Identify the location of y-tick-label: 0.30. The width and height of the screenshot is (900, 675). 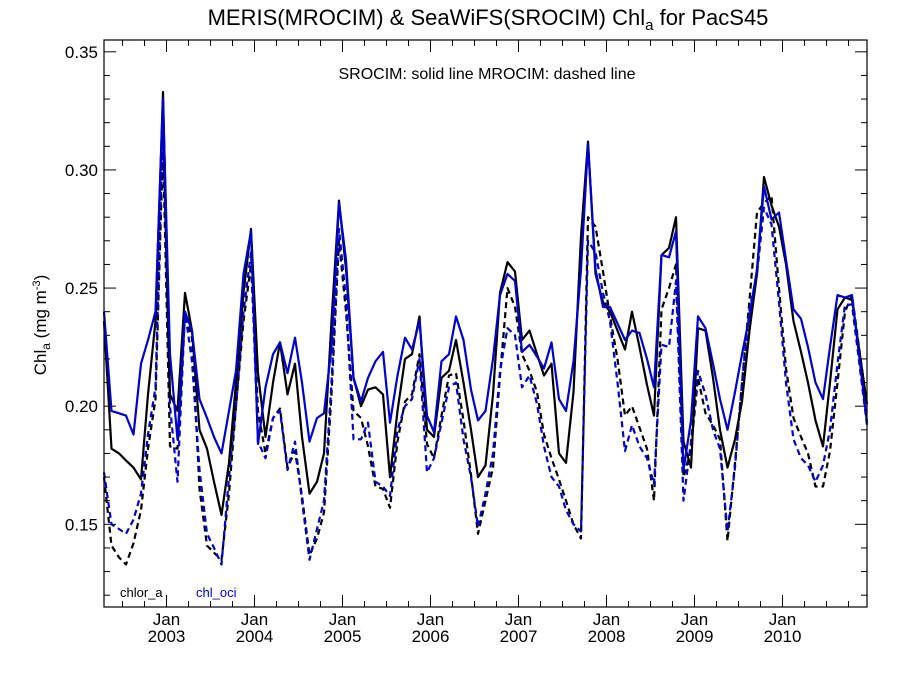
(81, 170).